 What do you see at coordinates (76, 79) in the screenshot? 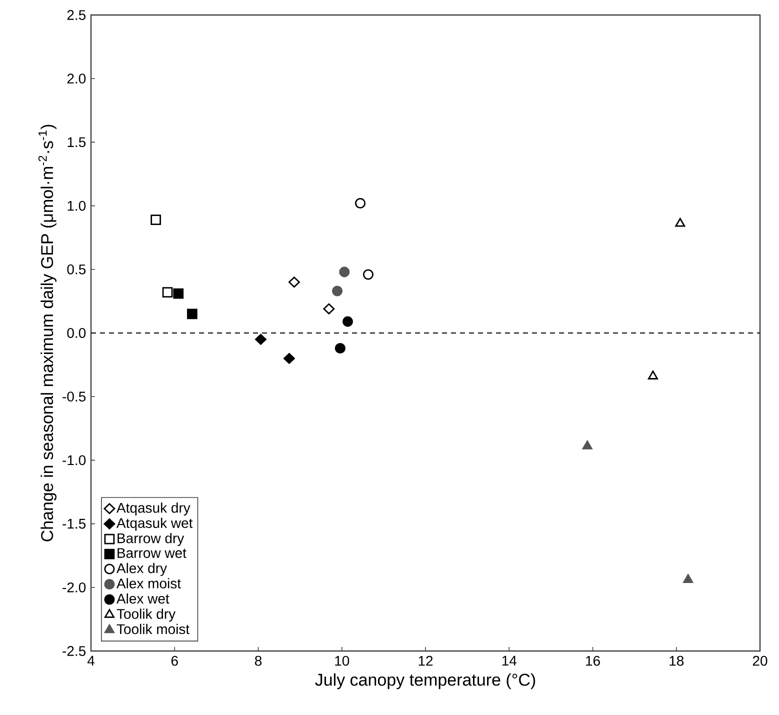
I see `y-tick-label: 2.0` at bounding box center [76, 79].